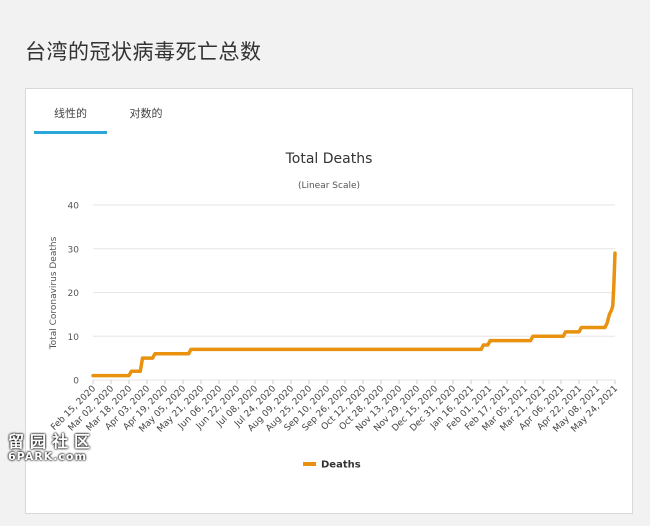  Describe the element at coordinates (52, 441) in the screenshot. I see `watermark-logo-text: 留园社区` at that location.